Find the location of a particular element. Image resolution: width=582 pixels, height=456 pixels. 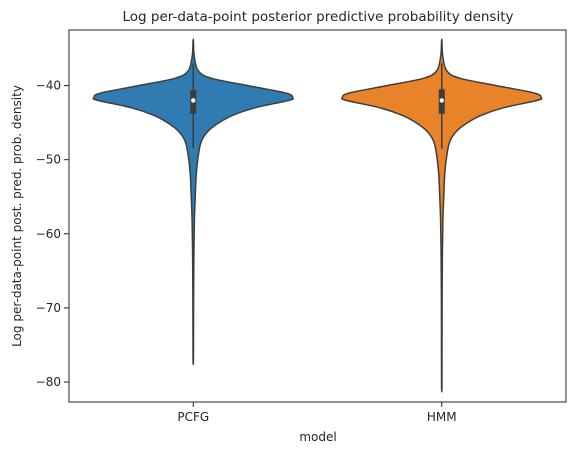

x-tick-label: PCFG is located at coordinates (193, 417).